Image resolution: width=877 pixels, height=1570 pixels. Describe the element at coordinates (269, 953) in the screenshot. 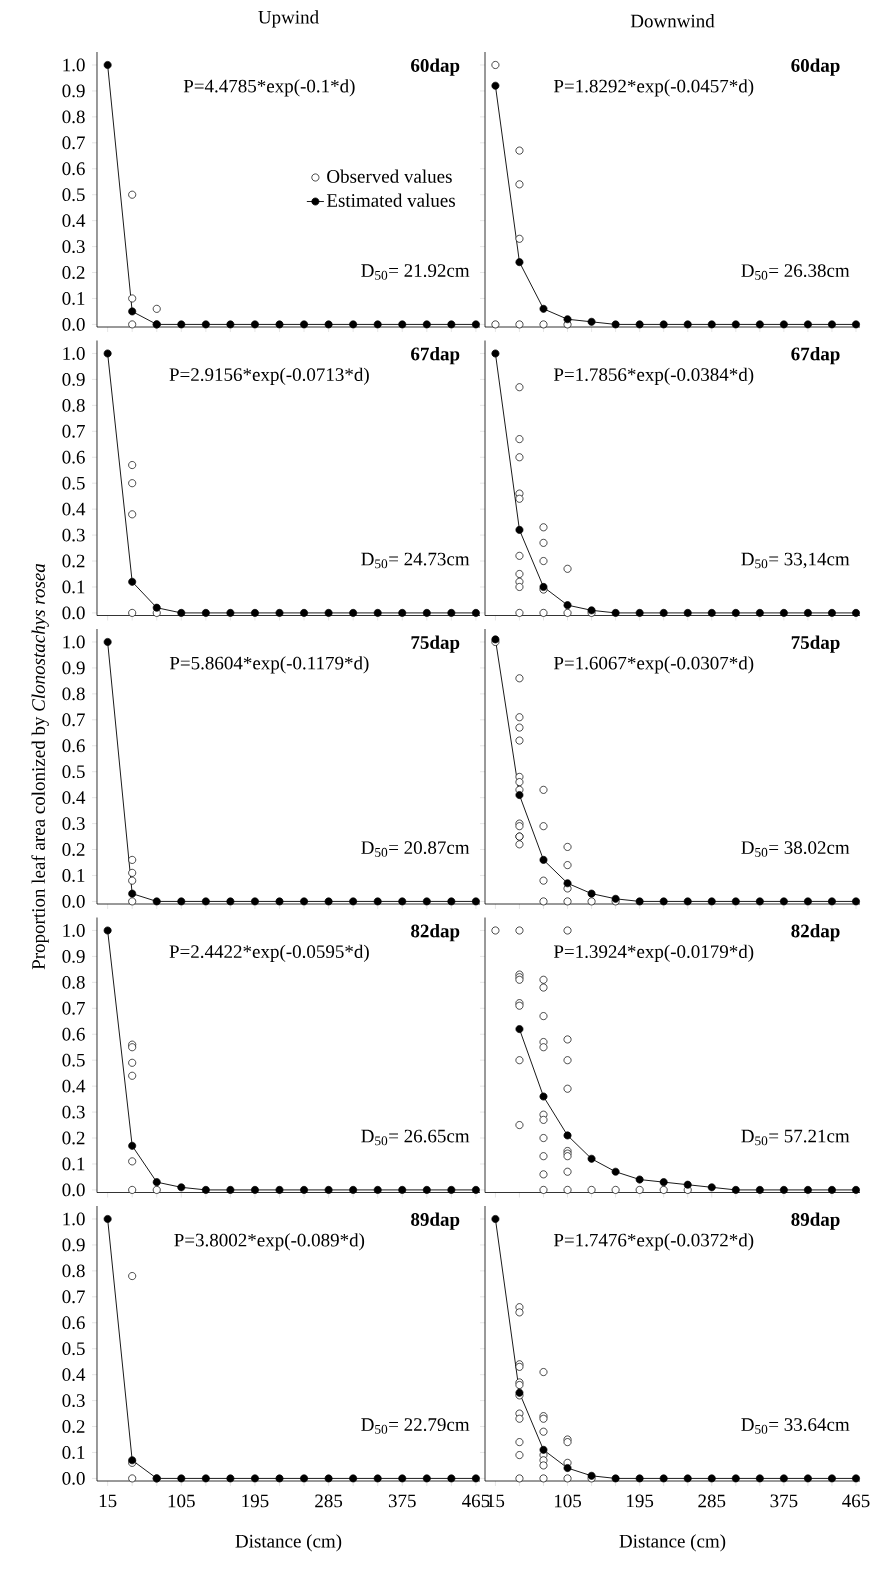

I see `annotation: P=2.4422*exp(-0.0595*d)` at that location.